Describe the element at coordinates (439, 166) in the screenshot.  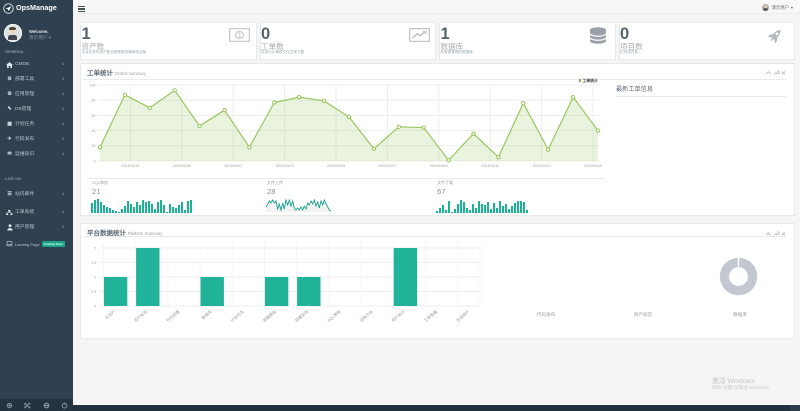
I see `svg-text: 2024/03/09` at that location.